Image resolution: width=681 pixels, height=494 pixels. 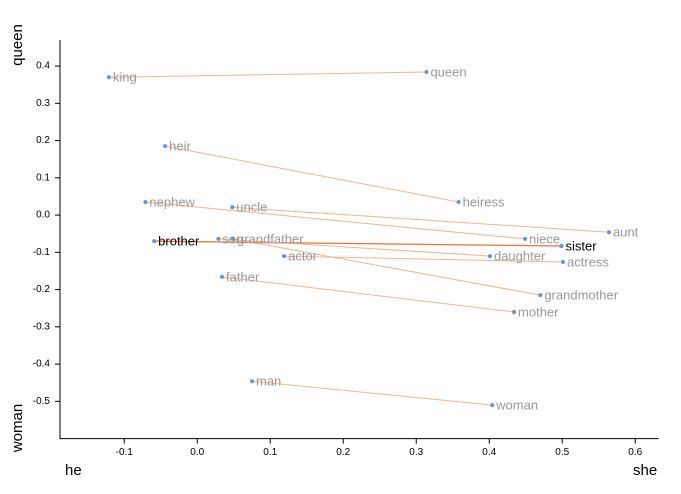 What do you see at coordinates (544, 238) in the screenshot?
I see `word-label: niece` at bounding box center [544, 238].